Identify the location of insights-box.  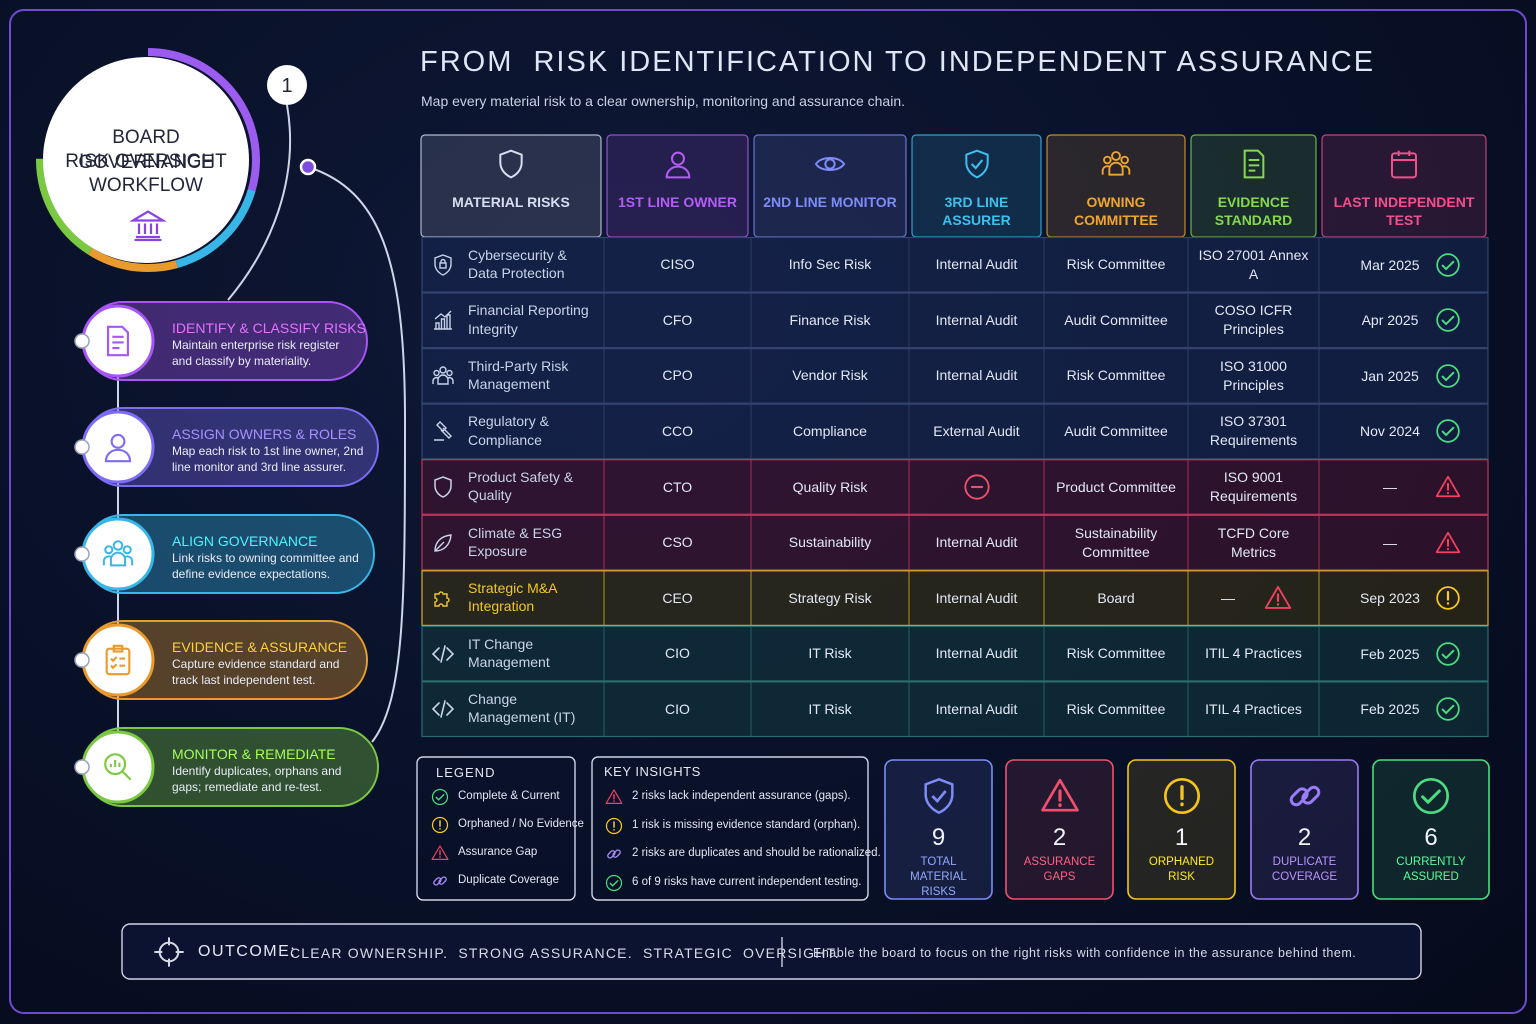
(730, 828).